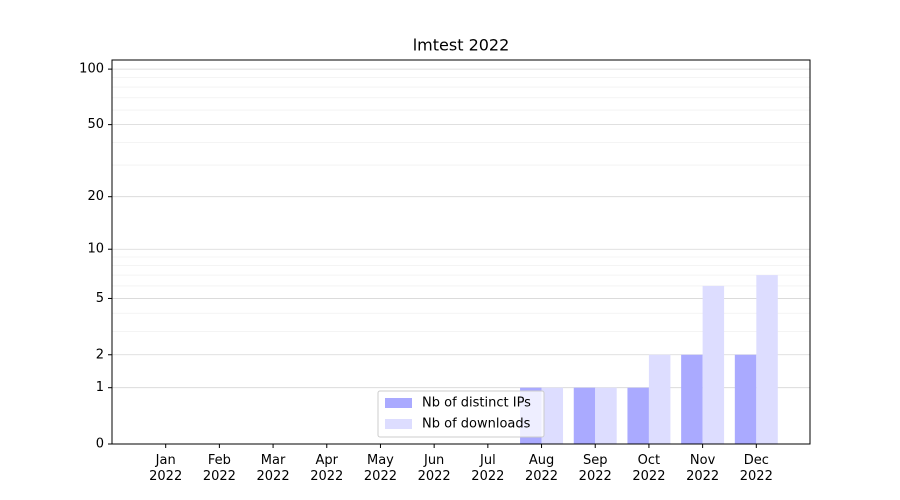  I want to click on legend: Nb of distinct IPs Nb of downloads, so click(461, 414).